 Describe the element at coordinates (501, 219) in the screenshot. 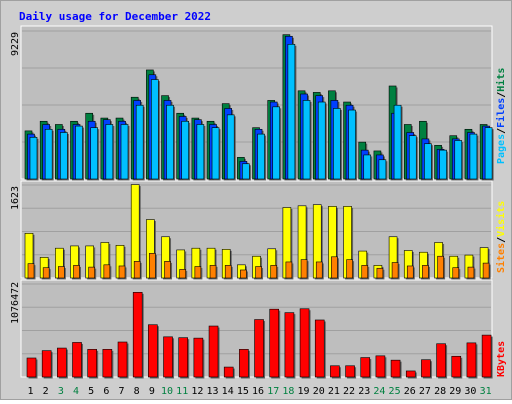

I see `legend-visits: Visits` at that location.